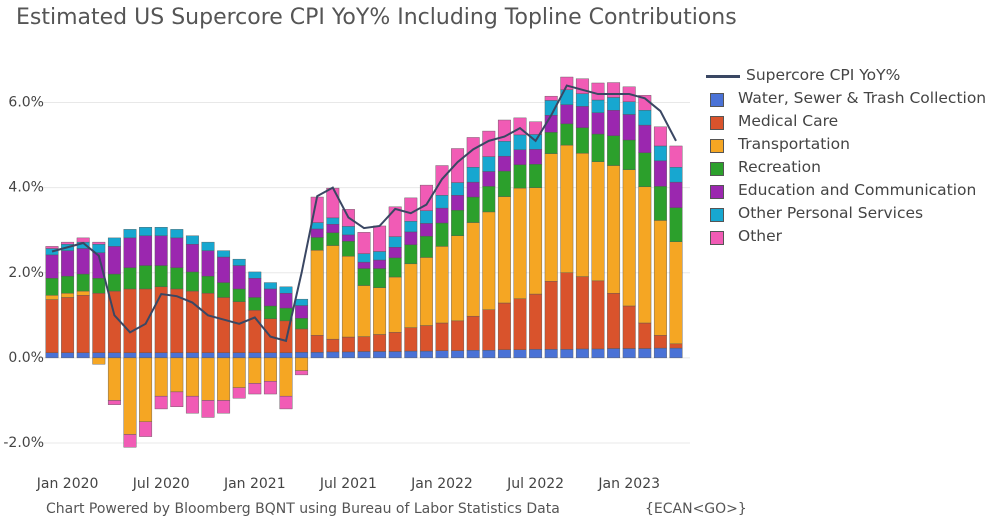  Describe the element at coordinates (851, 144) in the screenshot. I see `legend-item: Transportation` at that location.